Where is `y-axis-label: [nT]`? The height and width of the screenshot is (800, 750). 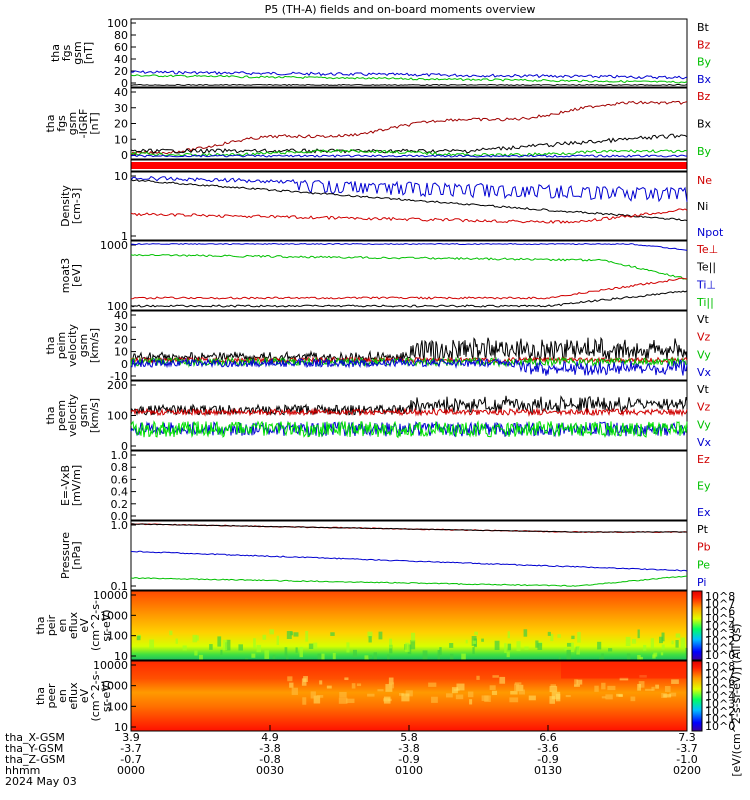
y-axis-label: [nT] is located at coordinates (94, 123).